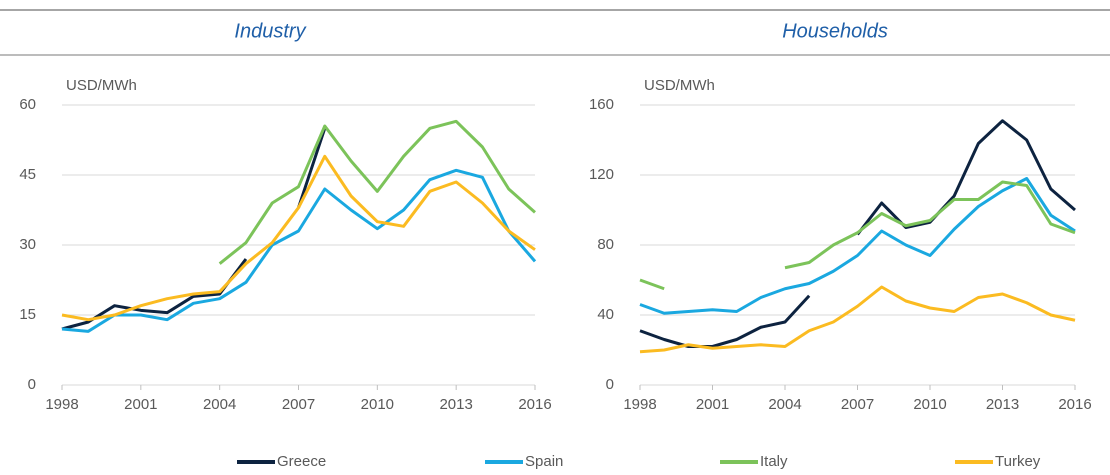 The image size is (1110, 475). I want to click on y-tick-label: 120, so click(601, 174).